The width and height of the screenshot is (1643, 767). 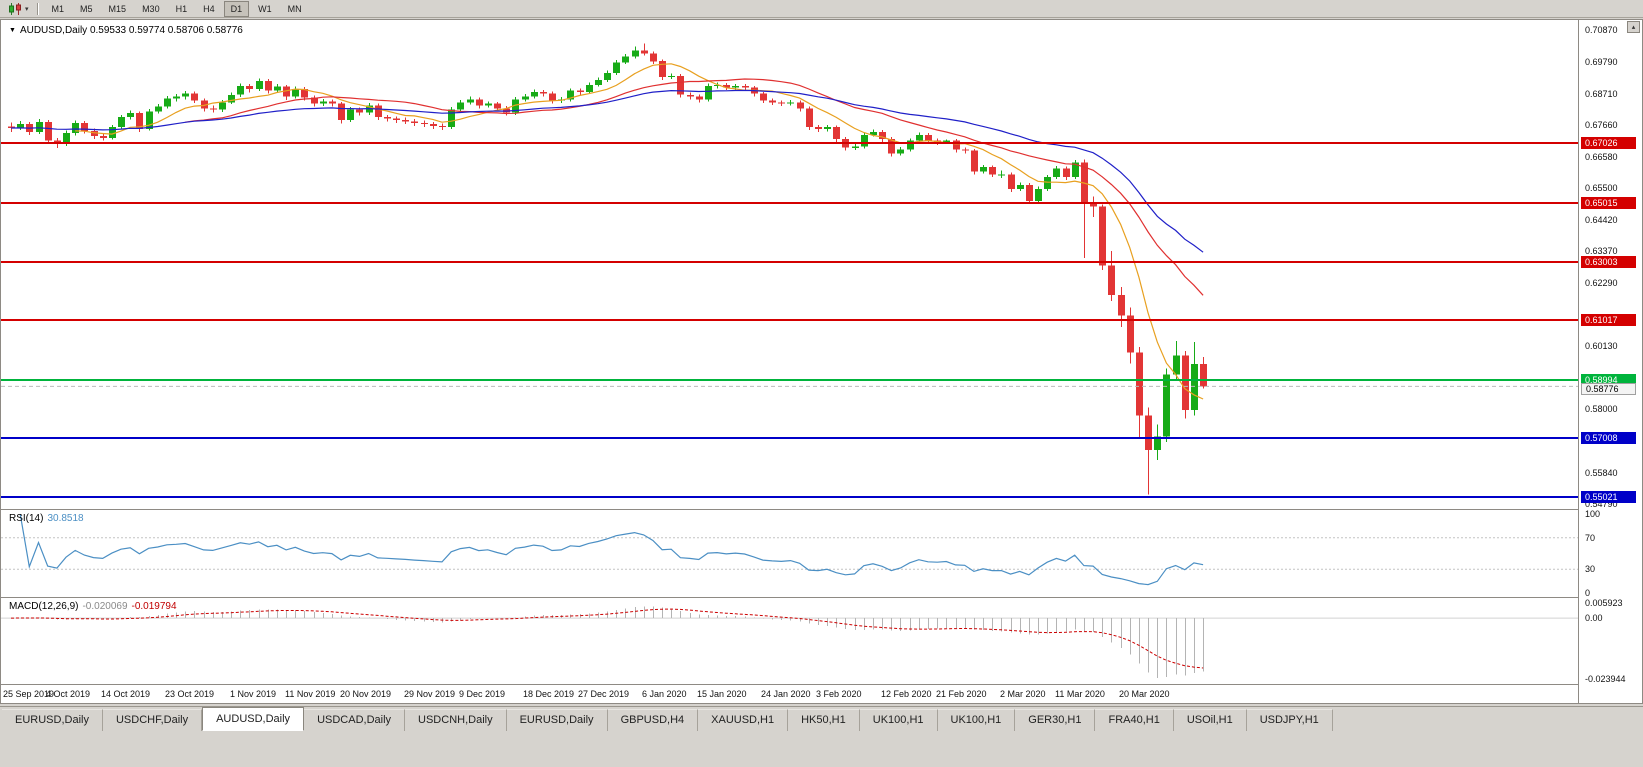 I want to click on chart-type-selector: ▾, so click(x=18, y=9).